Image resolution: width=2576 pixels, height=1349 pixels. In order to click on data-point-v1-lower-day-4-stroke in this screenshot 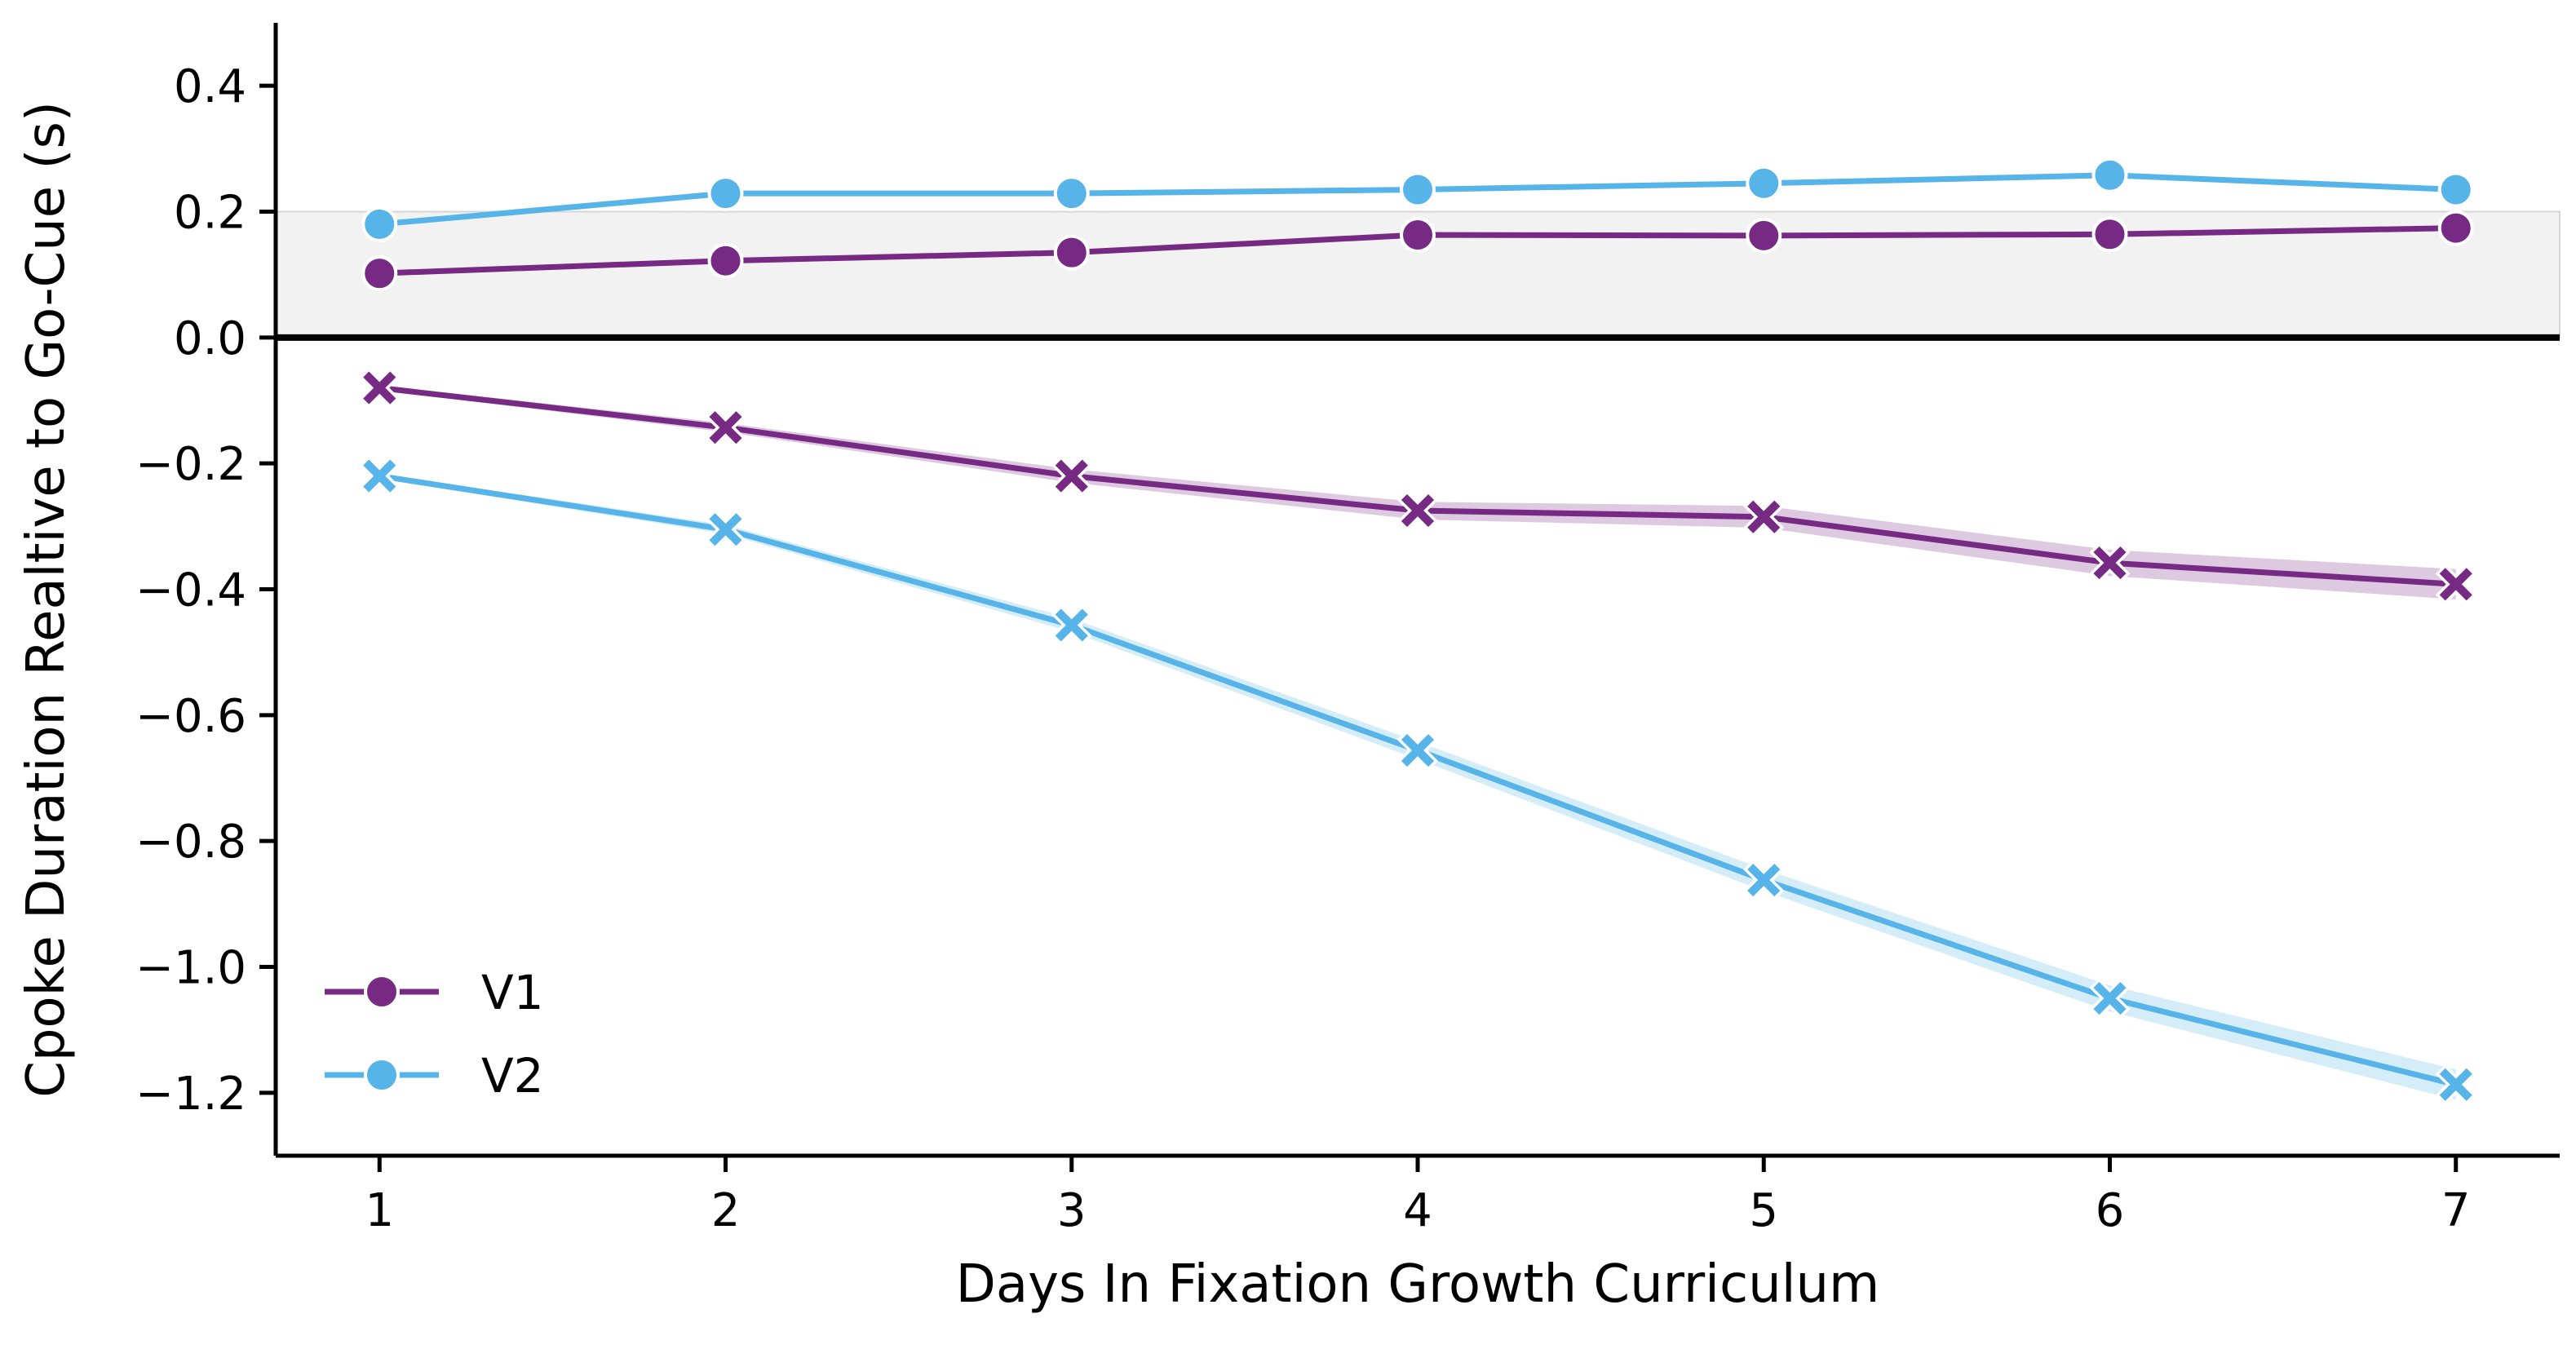, I will do `click(1418, 511)`.